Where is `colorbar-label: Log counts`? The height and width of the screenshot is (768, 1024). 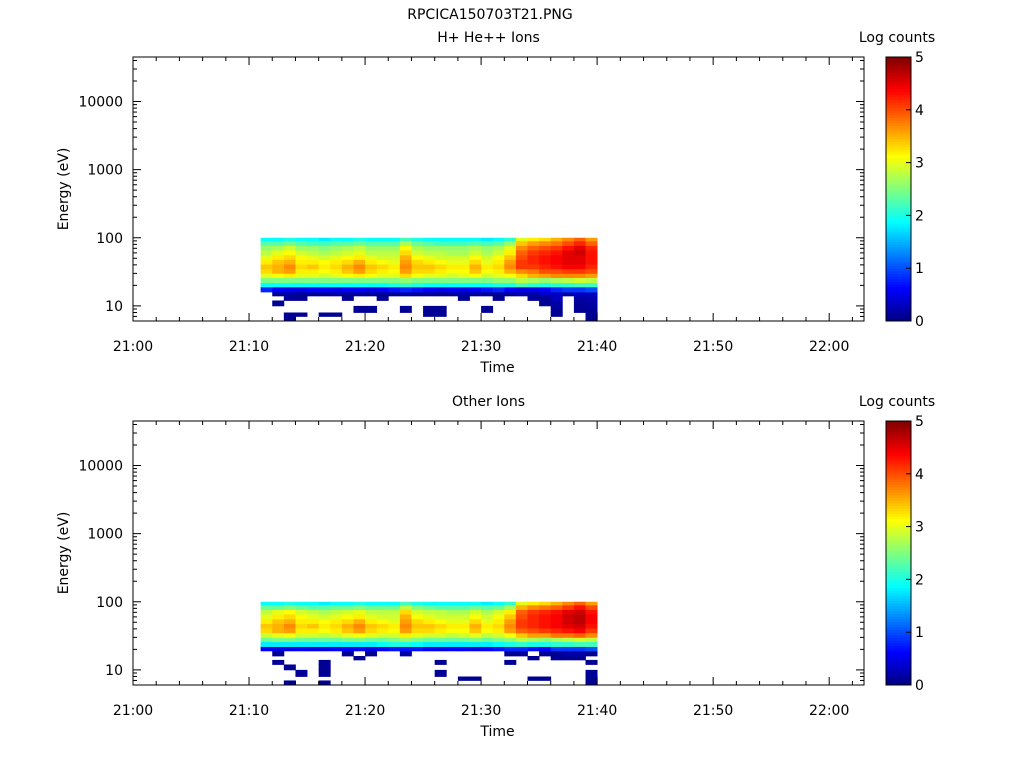
colorbar-label: Log counts is located at coordinates (897, 38).